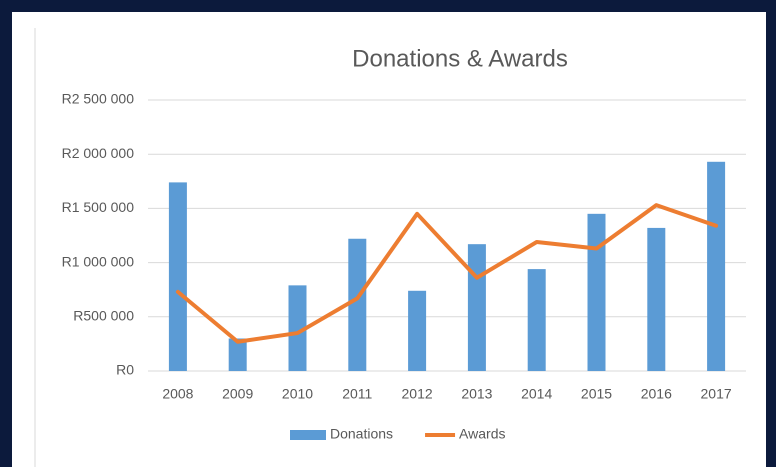 The width and height of the screenshot is (776, 467). I want to click on y-tick-label: R1 000 000, so click(98, 261).